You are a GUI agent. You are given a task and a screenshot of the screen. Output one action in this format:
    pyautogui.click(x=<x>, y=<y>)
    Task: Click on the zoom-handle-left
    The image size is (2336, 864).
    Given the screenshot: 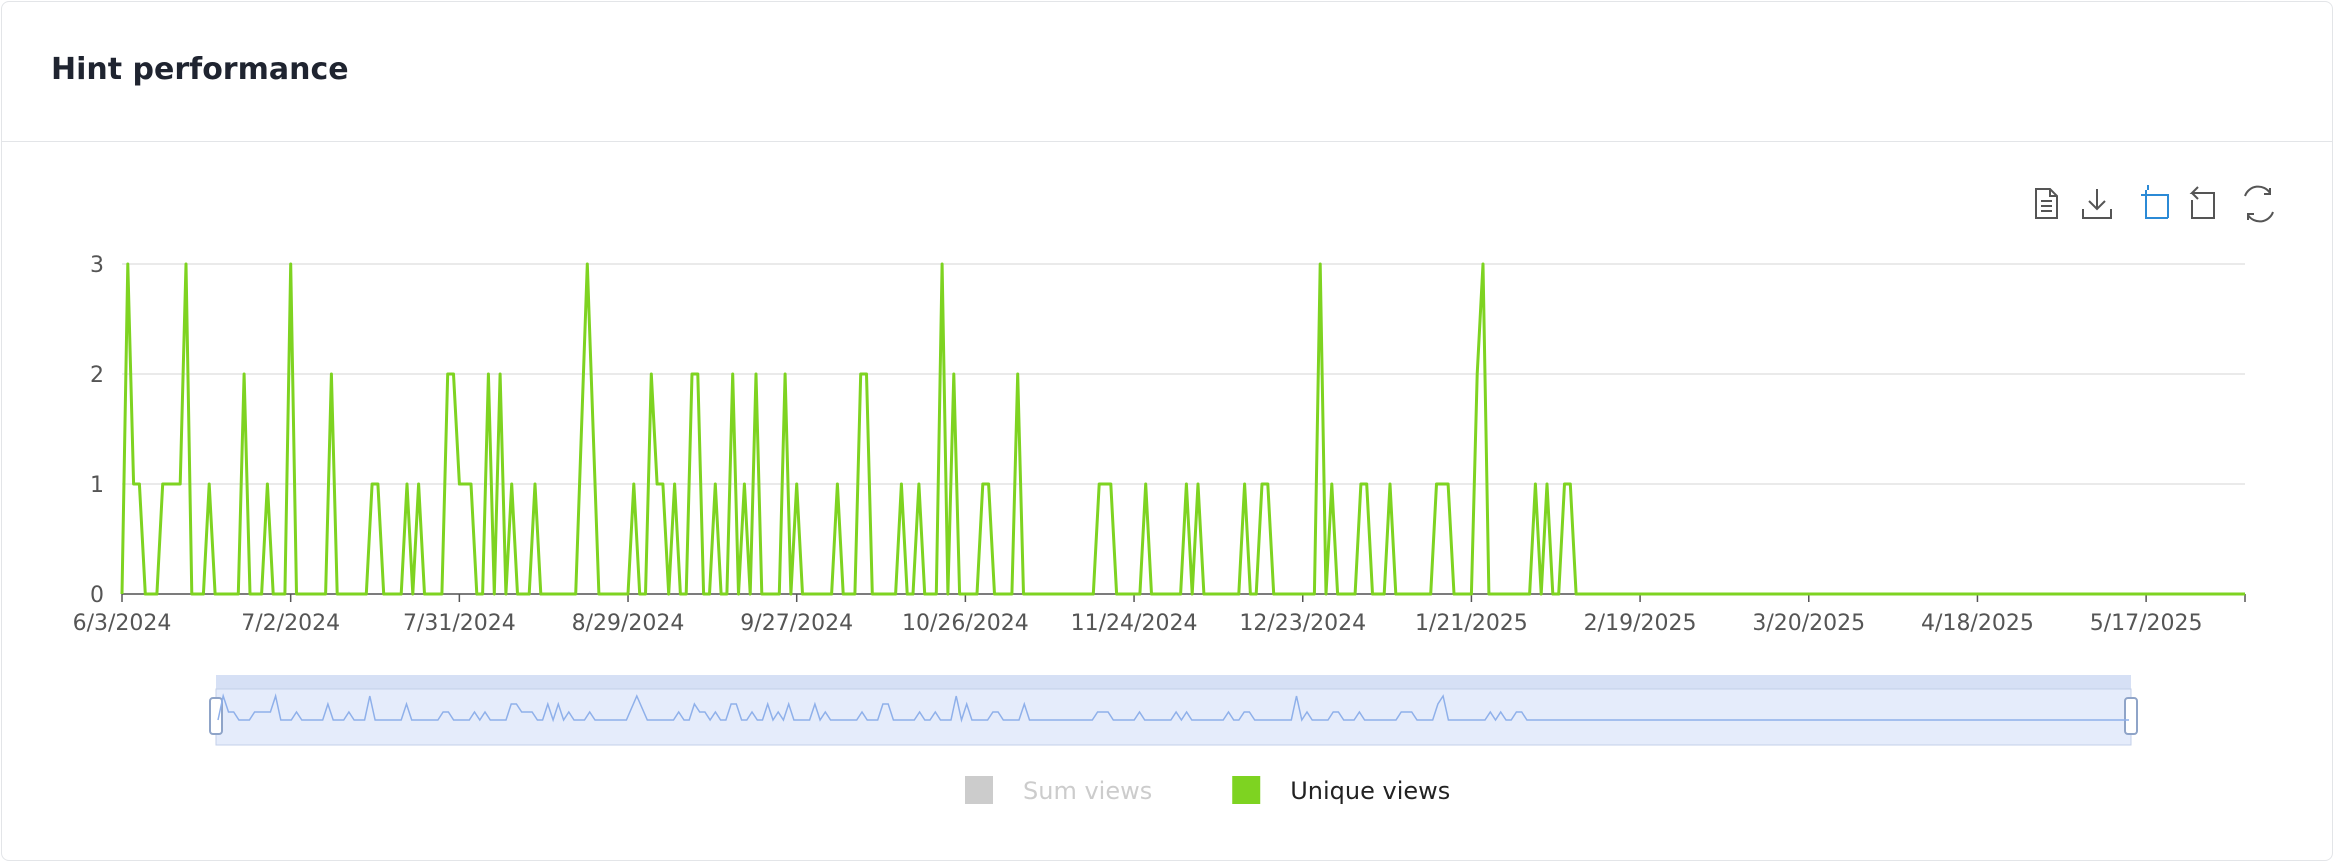 What is the action you would take?
    pyautogui.click(x=216, y=716)
    